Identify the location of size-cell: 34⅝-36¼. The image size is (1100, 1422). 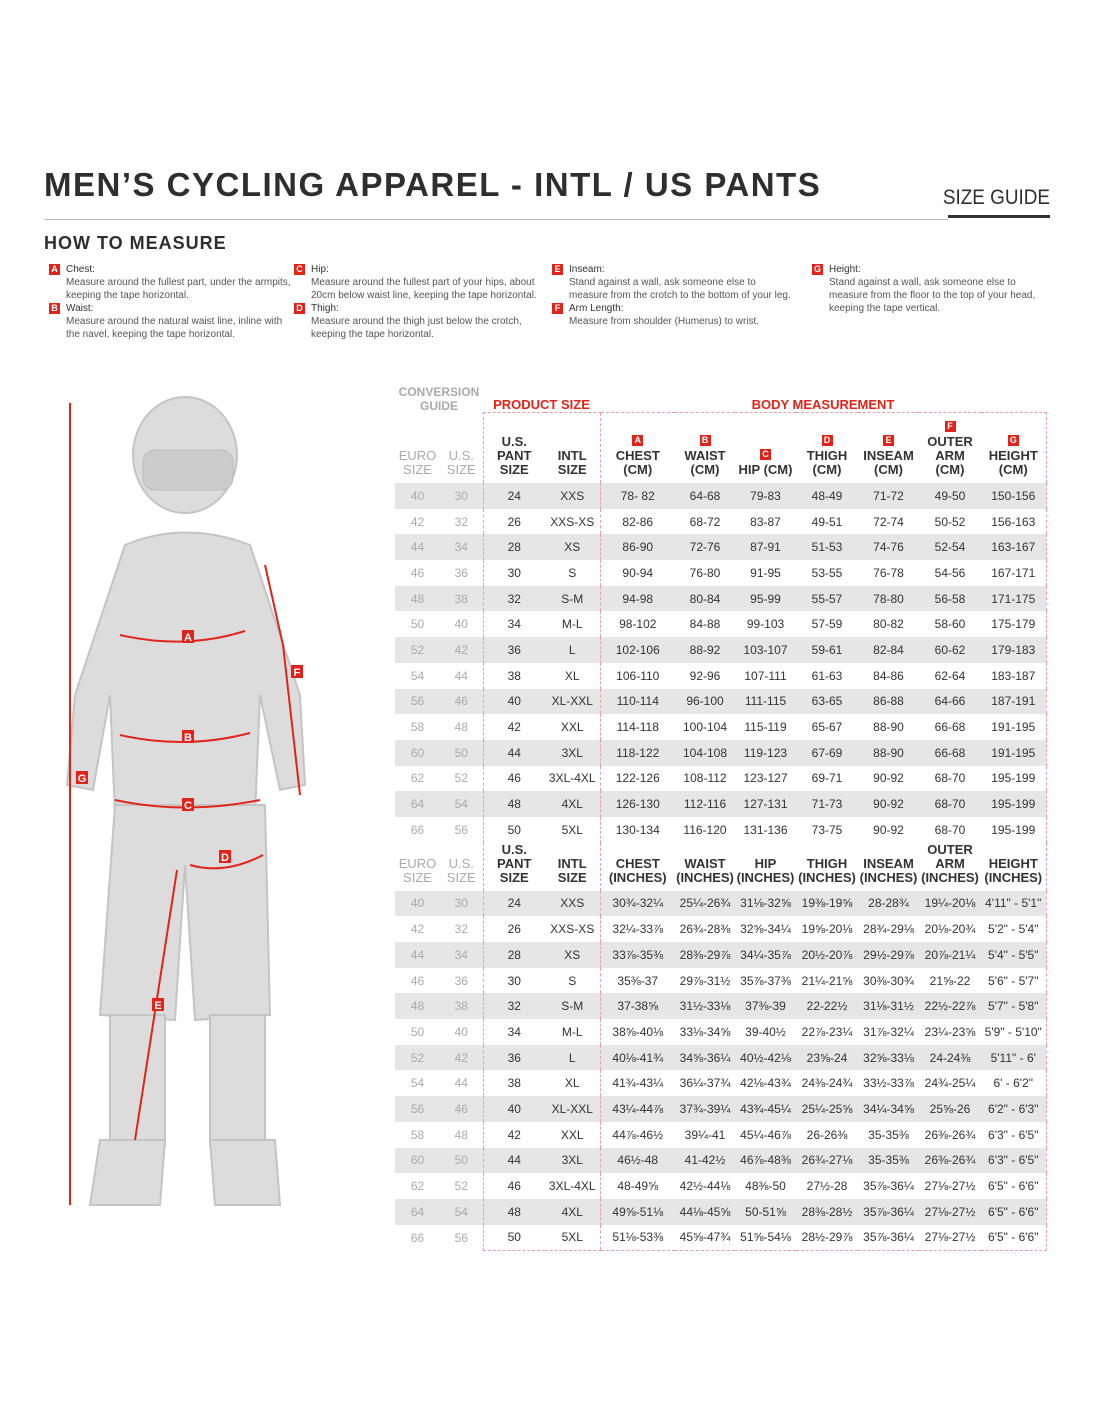
(705, 1057).